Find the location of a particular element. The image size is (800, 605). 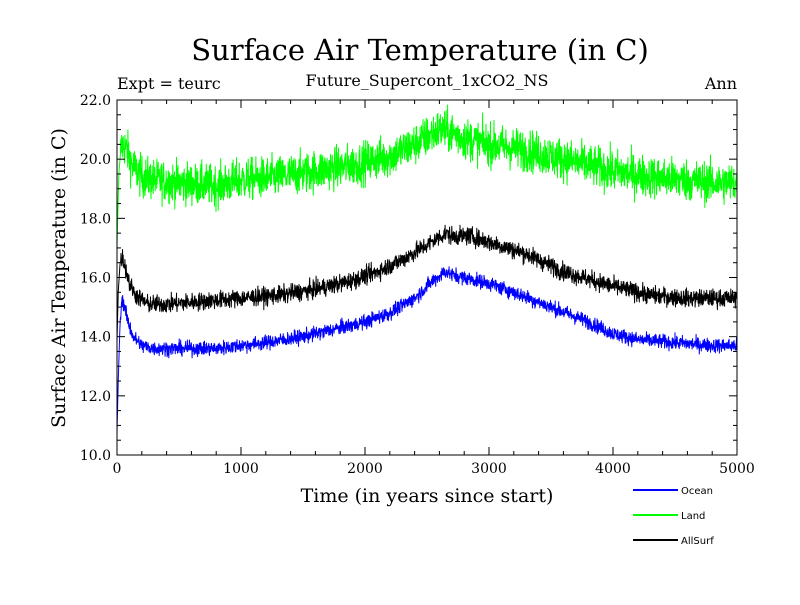

x-tick-label: 5000 is located at coordinates (737, 469).